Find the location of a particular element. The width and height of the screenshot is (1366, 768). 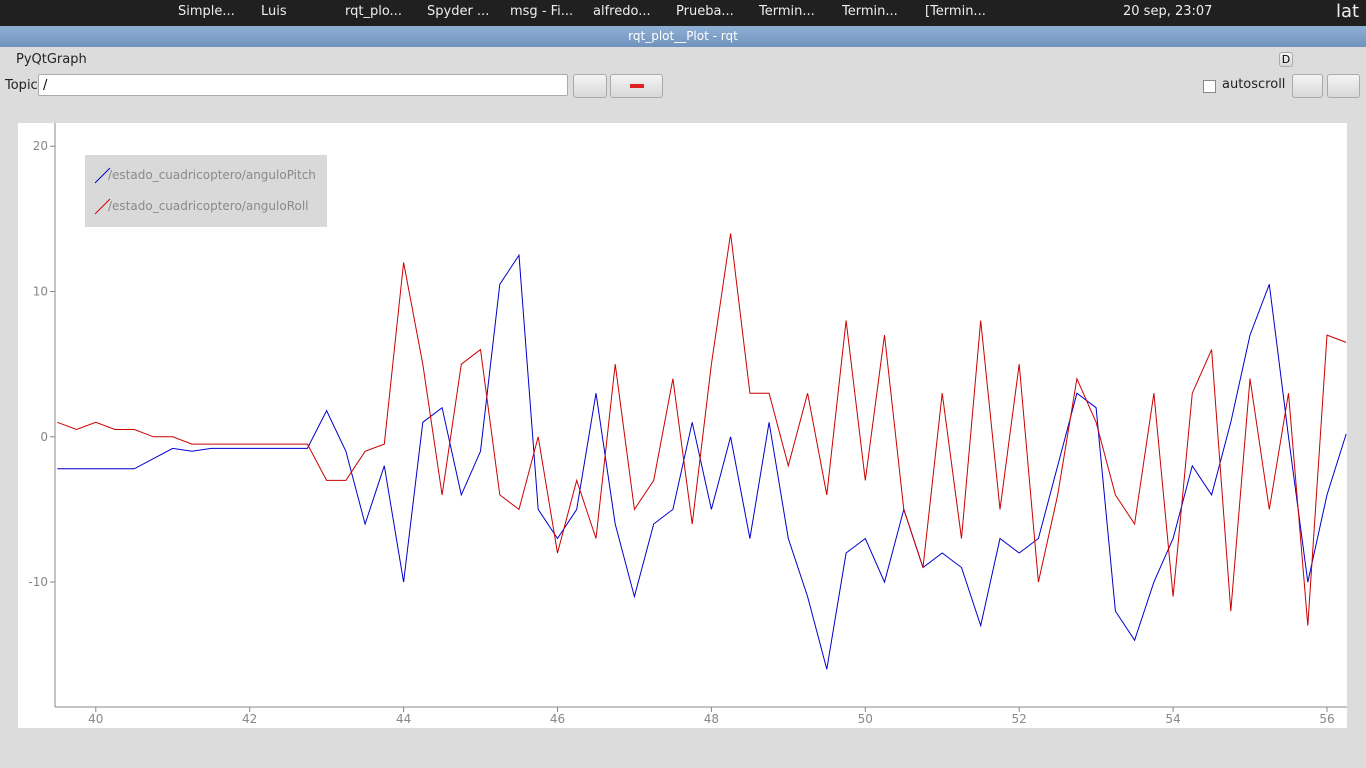

topic-input: / is located at coordinates (303, 85).